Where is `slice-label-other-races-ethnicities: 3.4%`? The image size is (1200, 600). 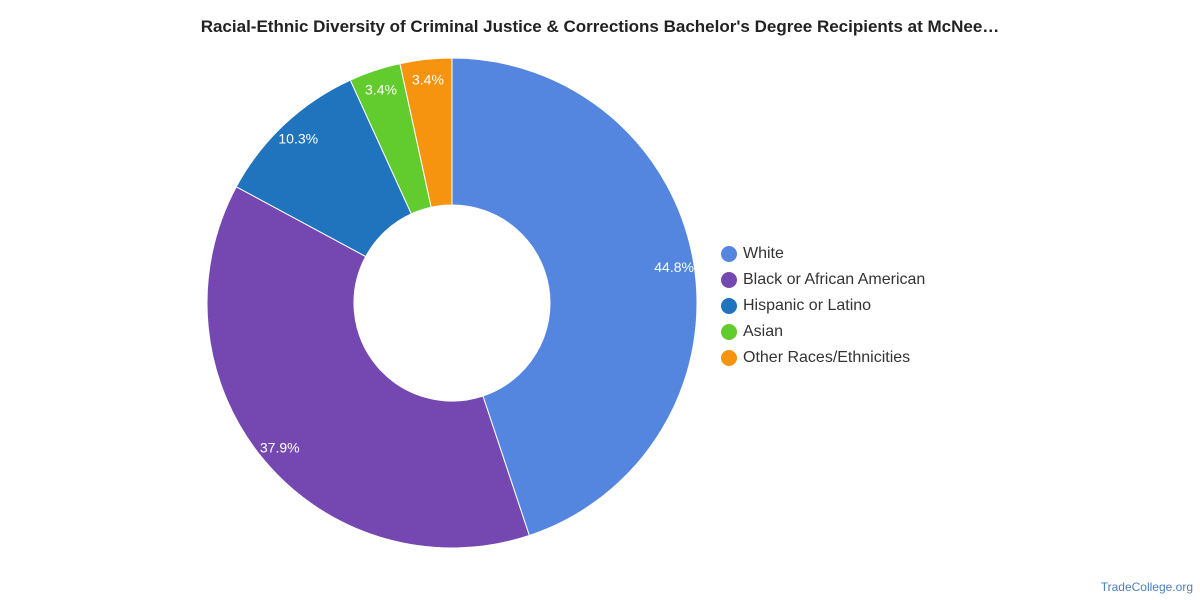 slice-label-other-races-ethnicities: 3.4% is located at coordinates (428, 79).